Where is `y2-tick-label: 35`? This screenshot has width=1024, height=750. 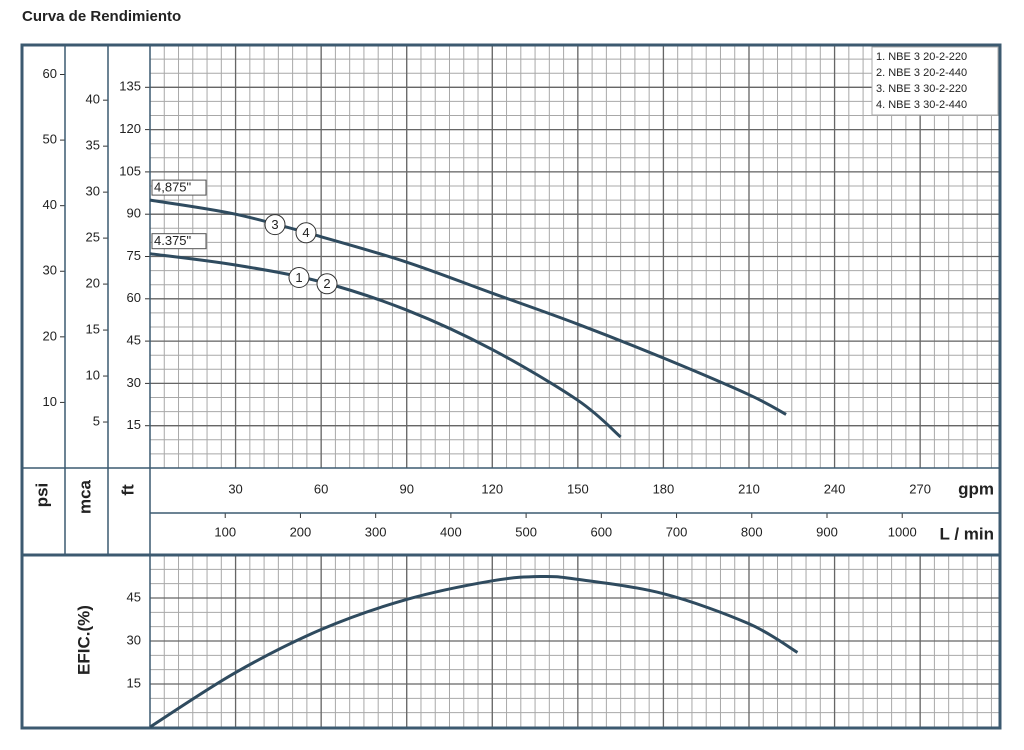 y2-tick-label: 35 is located at coordinates (93, 145).